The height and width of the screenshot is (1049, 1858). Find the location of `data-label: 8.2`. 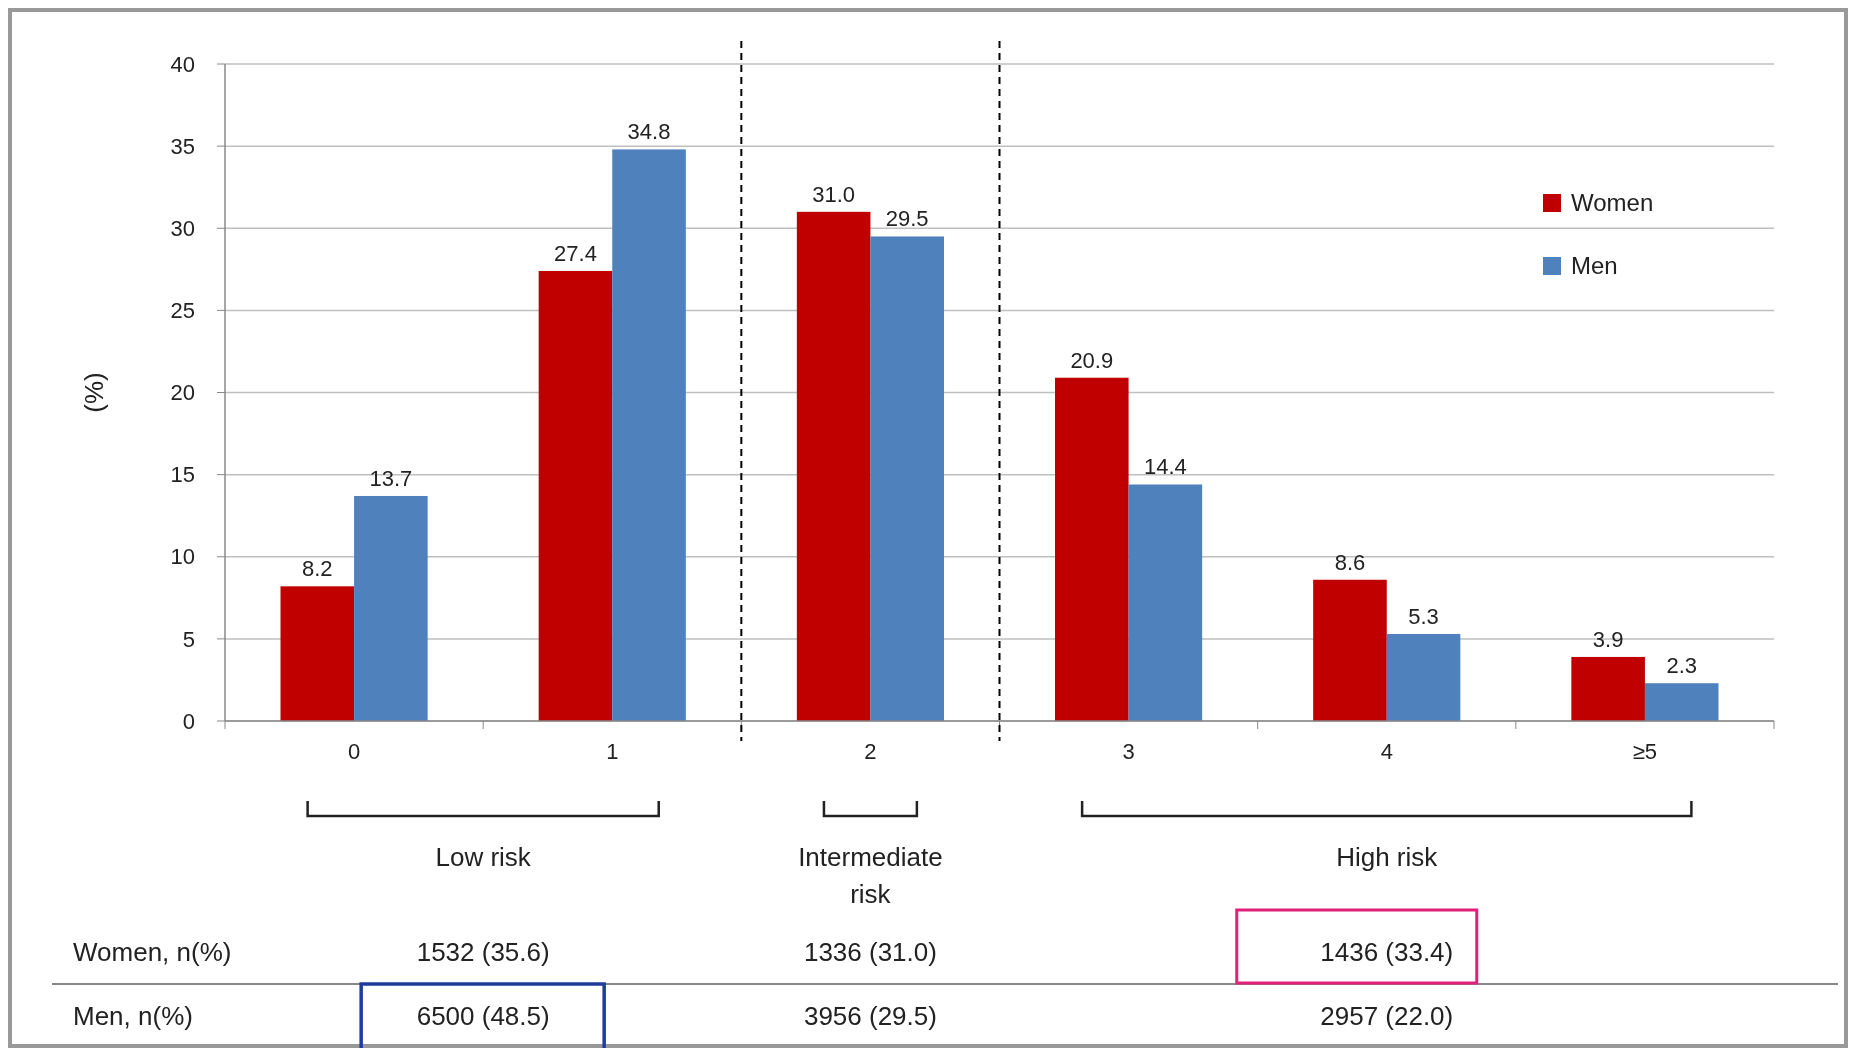

data-label: 8.2 is located at coordinates (317, 569).